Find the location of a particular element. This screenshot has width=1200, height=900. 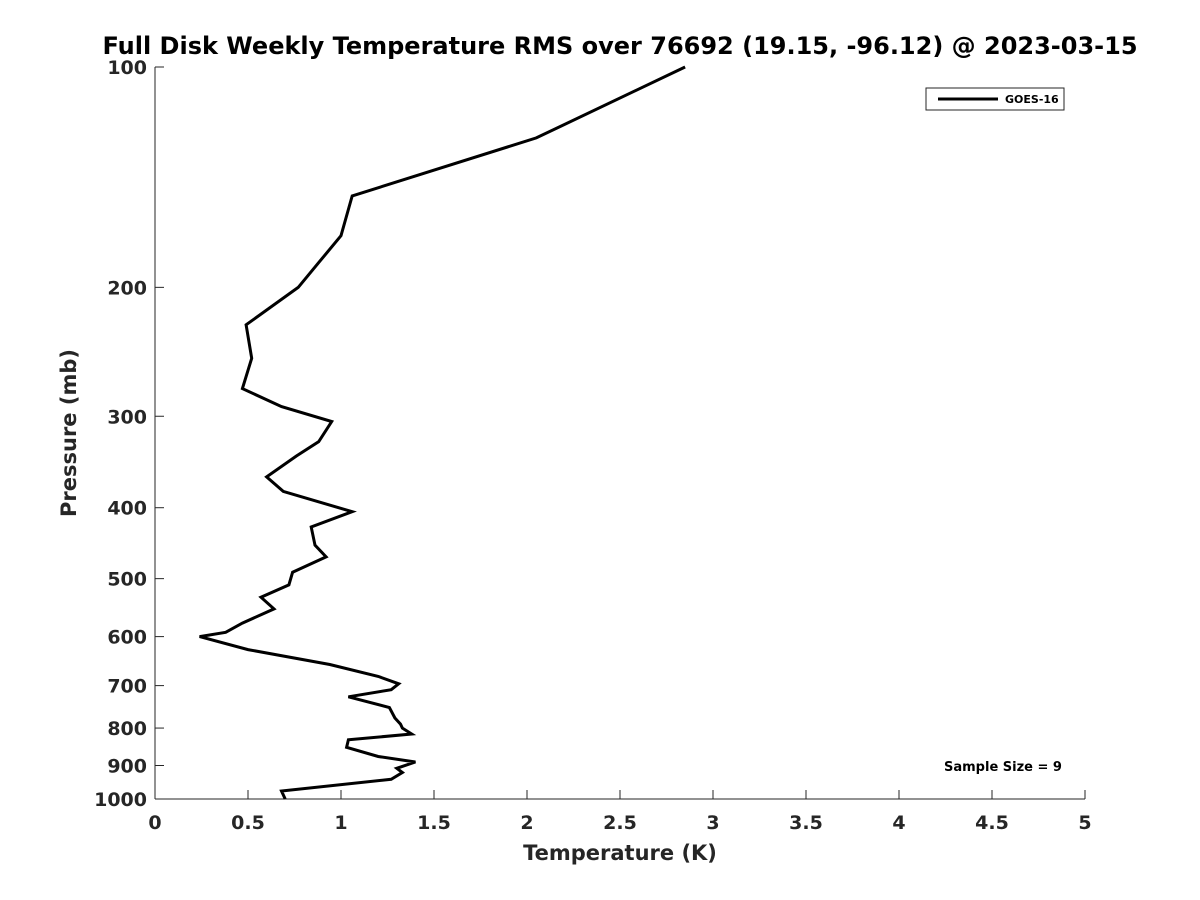

y-tick-label: 600 is located at coordinates (127, 638).